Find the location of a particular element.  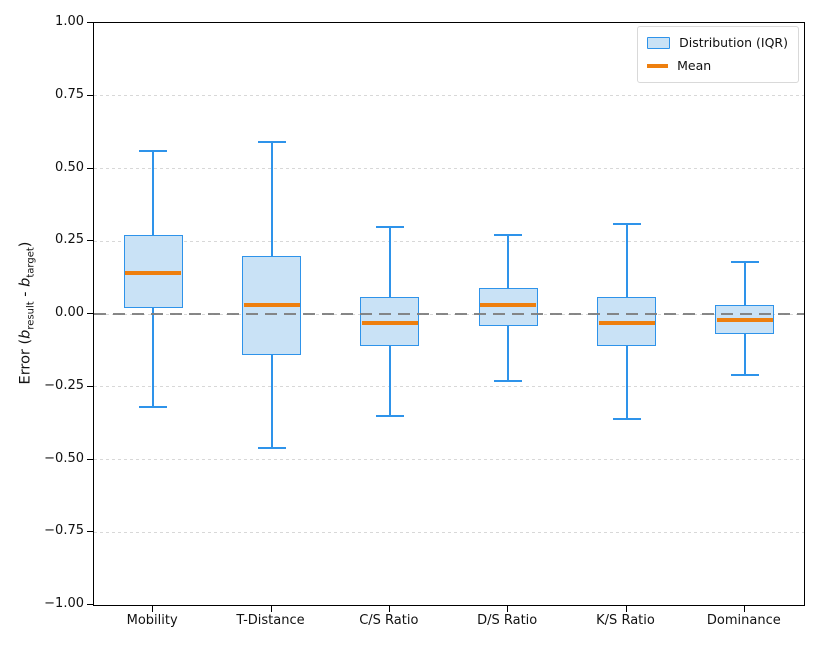

legend-label-mean: Mean is located at coordinates (694, 65).